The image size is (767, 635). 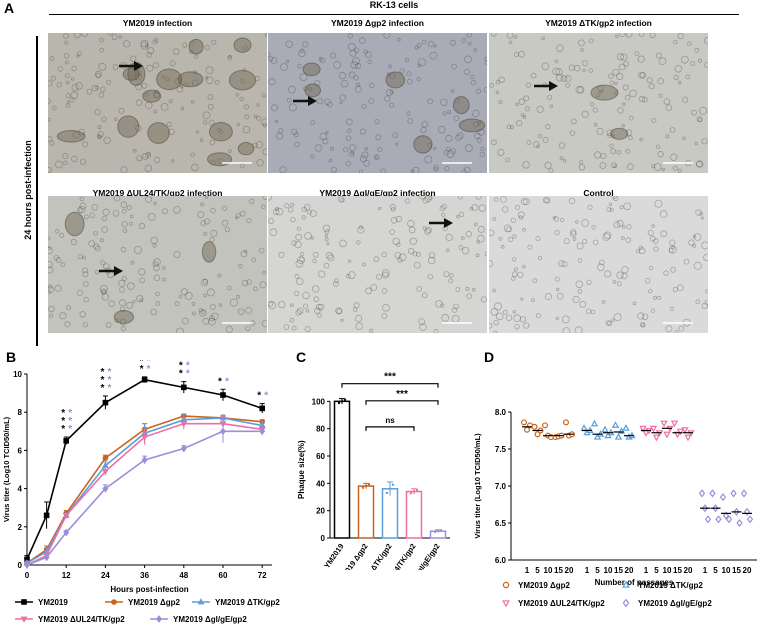 What do you see at coordinates (477, 486) in the screenshot?
I see `y-axis-label: Virus titer (Log10 TCID50/mL)` at bounding box center [477, 486].